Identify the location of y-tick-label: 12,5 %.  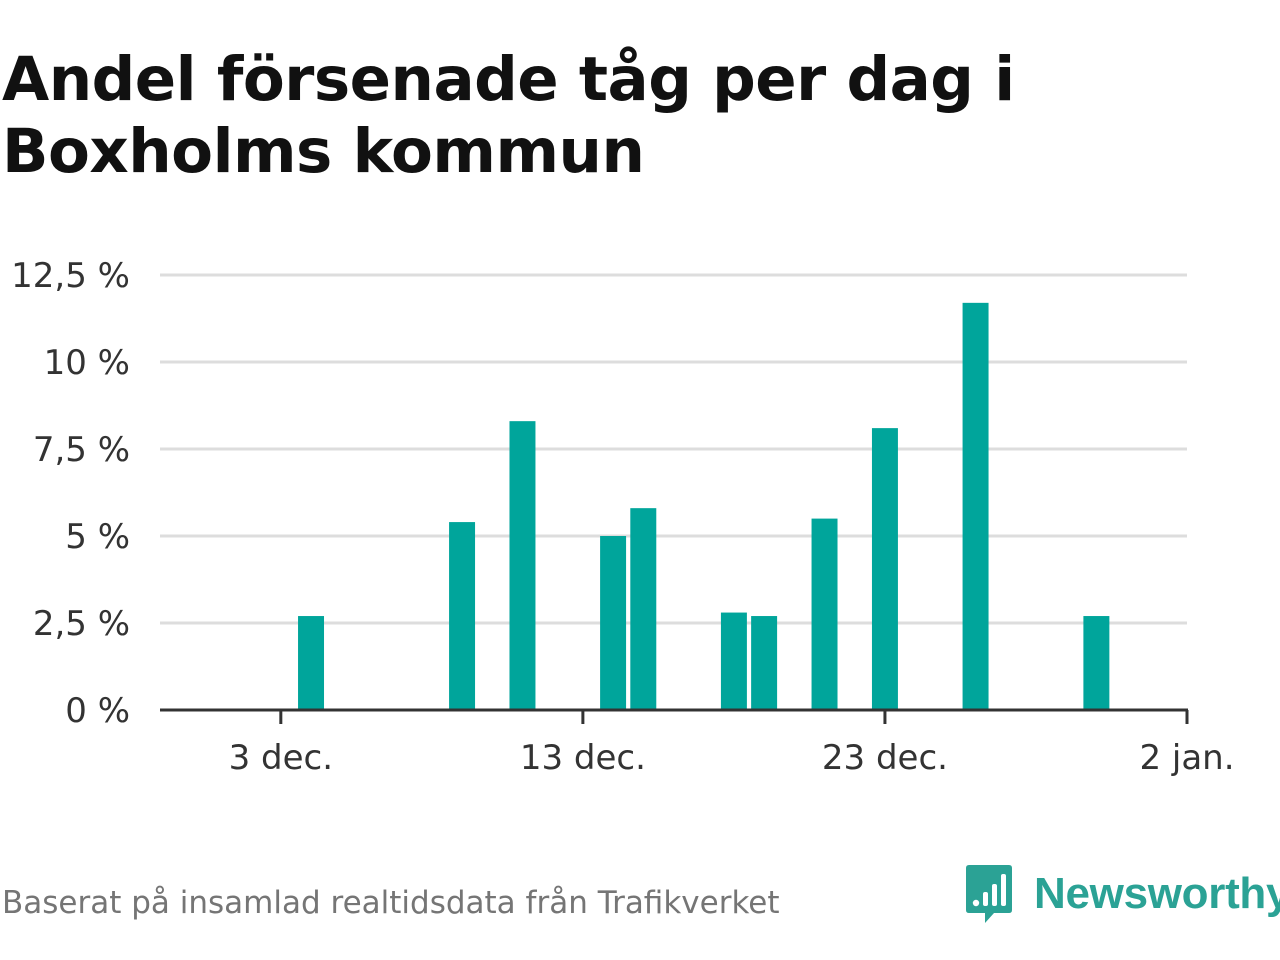
(70, 276).